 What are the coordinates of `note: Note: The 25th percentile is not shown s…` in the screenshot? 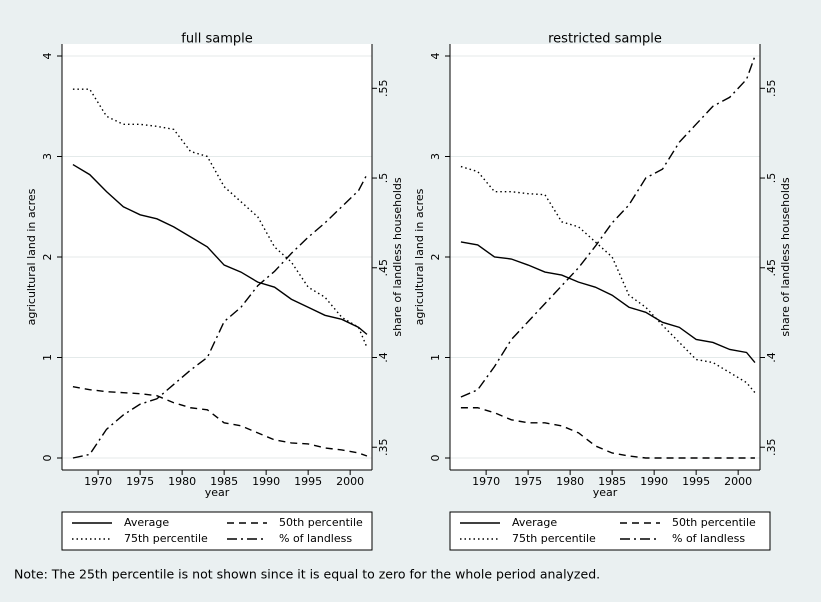 It's located at (307, 574).